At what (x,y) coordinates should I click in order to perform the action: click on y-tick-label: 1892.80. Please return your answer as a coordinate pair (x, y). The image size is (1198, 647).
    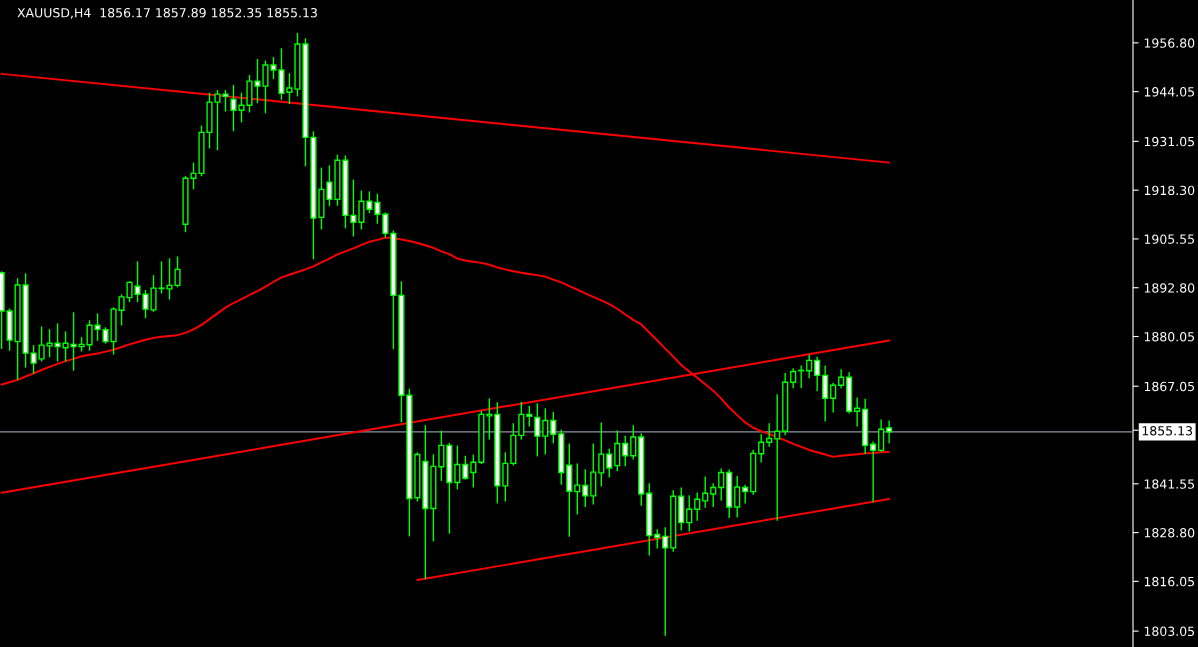
    Looking at the image, I should click on (1169, 288).